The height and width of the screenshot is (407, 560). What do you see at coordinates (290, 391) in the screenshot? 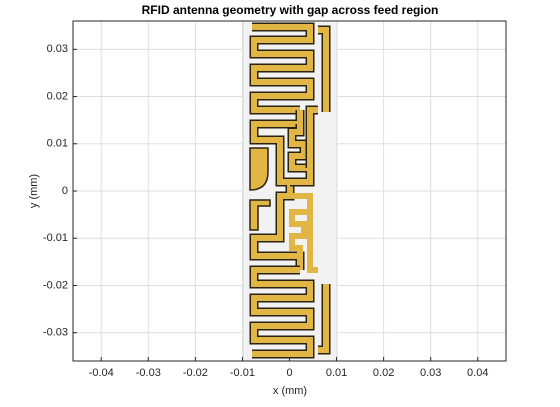
I see `x-axis-label: x (mm)` at bounding box center [290, 391].